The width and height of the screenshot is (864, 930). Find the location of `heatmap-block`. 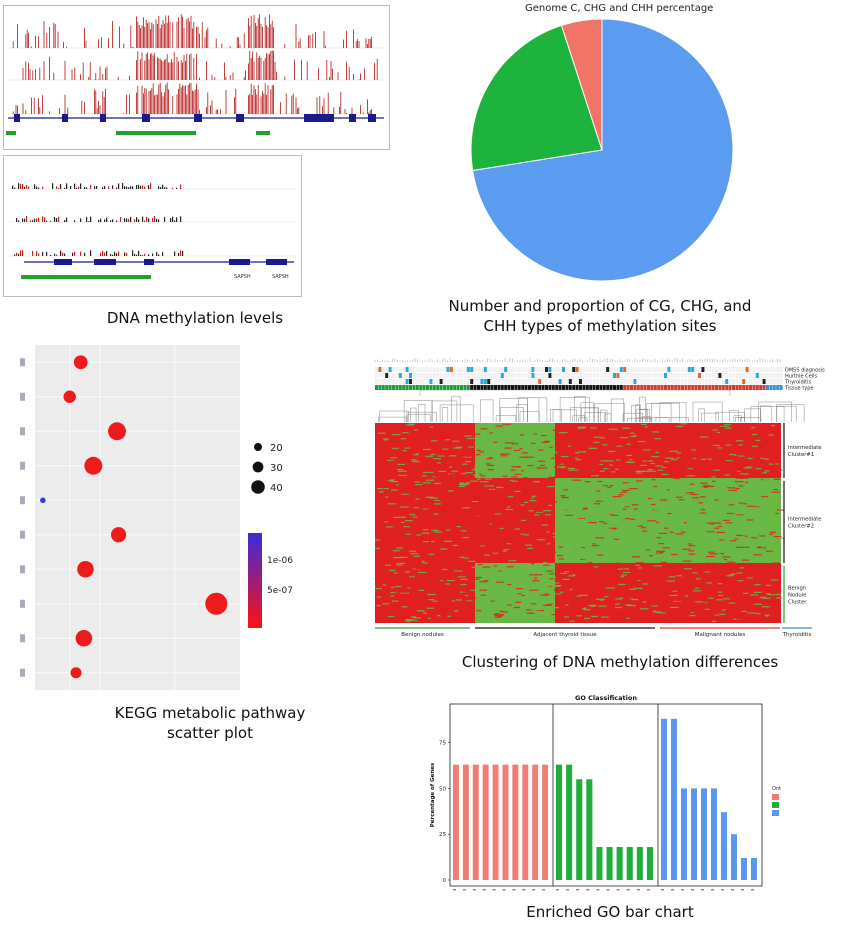

heatmap-block is located at coordinates (607, 593).